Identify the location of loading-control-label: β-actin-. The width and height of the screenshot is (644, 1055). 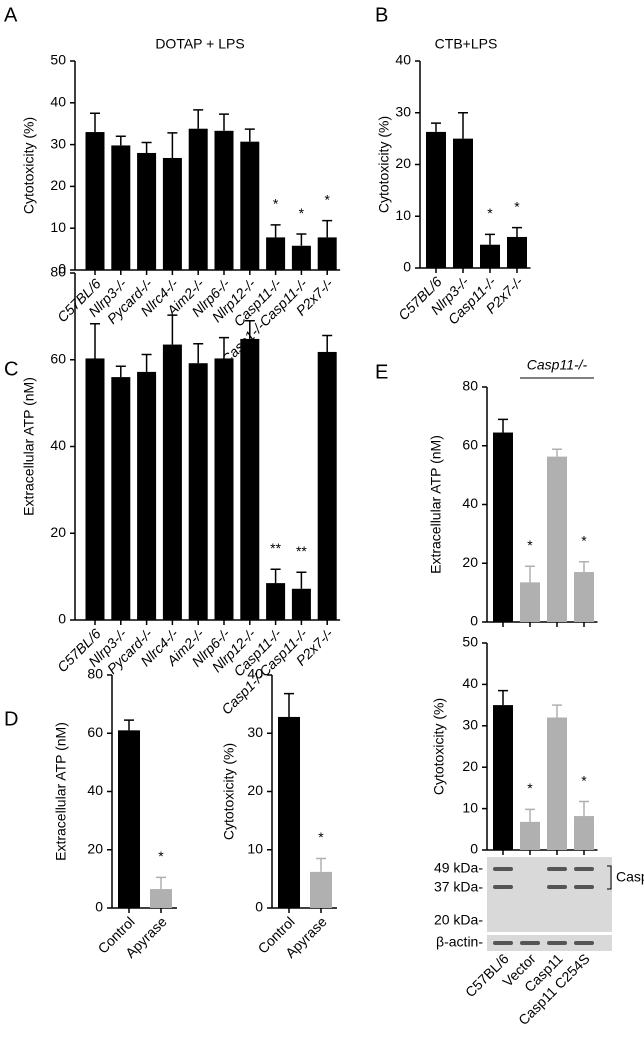
(459, 942).